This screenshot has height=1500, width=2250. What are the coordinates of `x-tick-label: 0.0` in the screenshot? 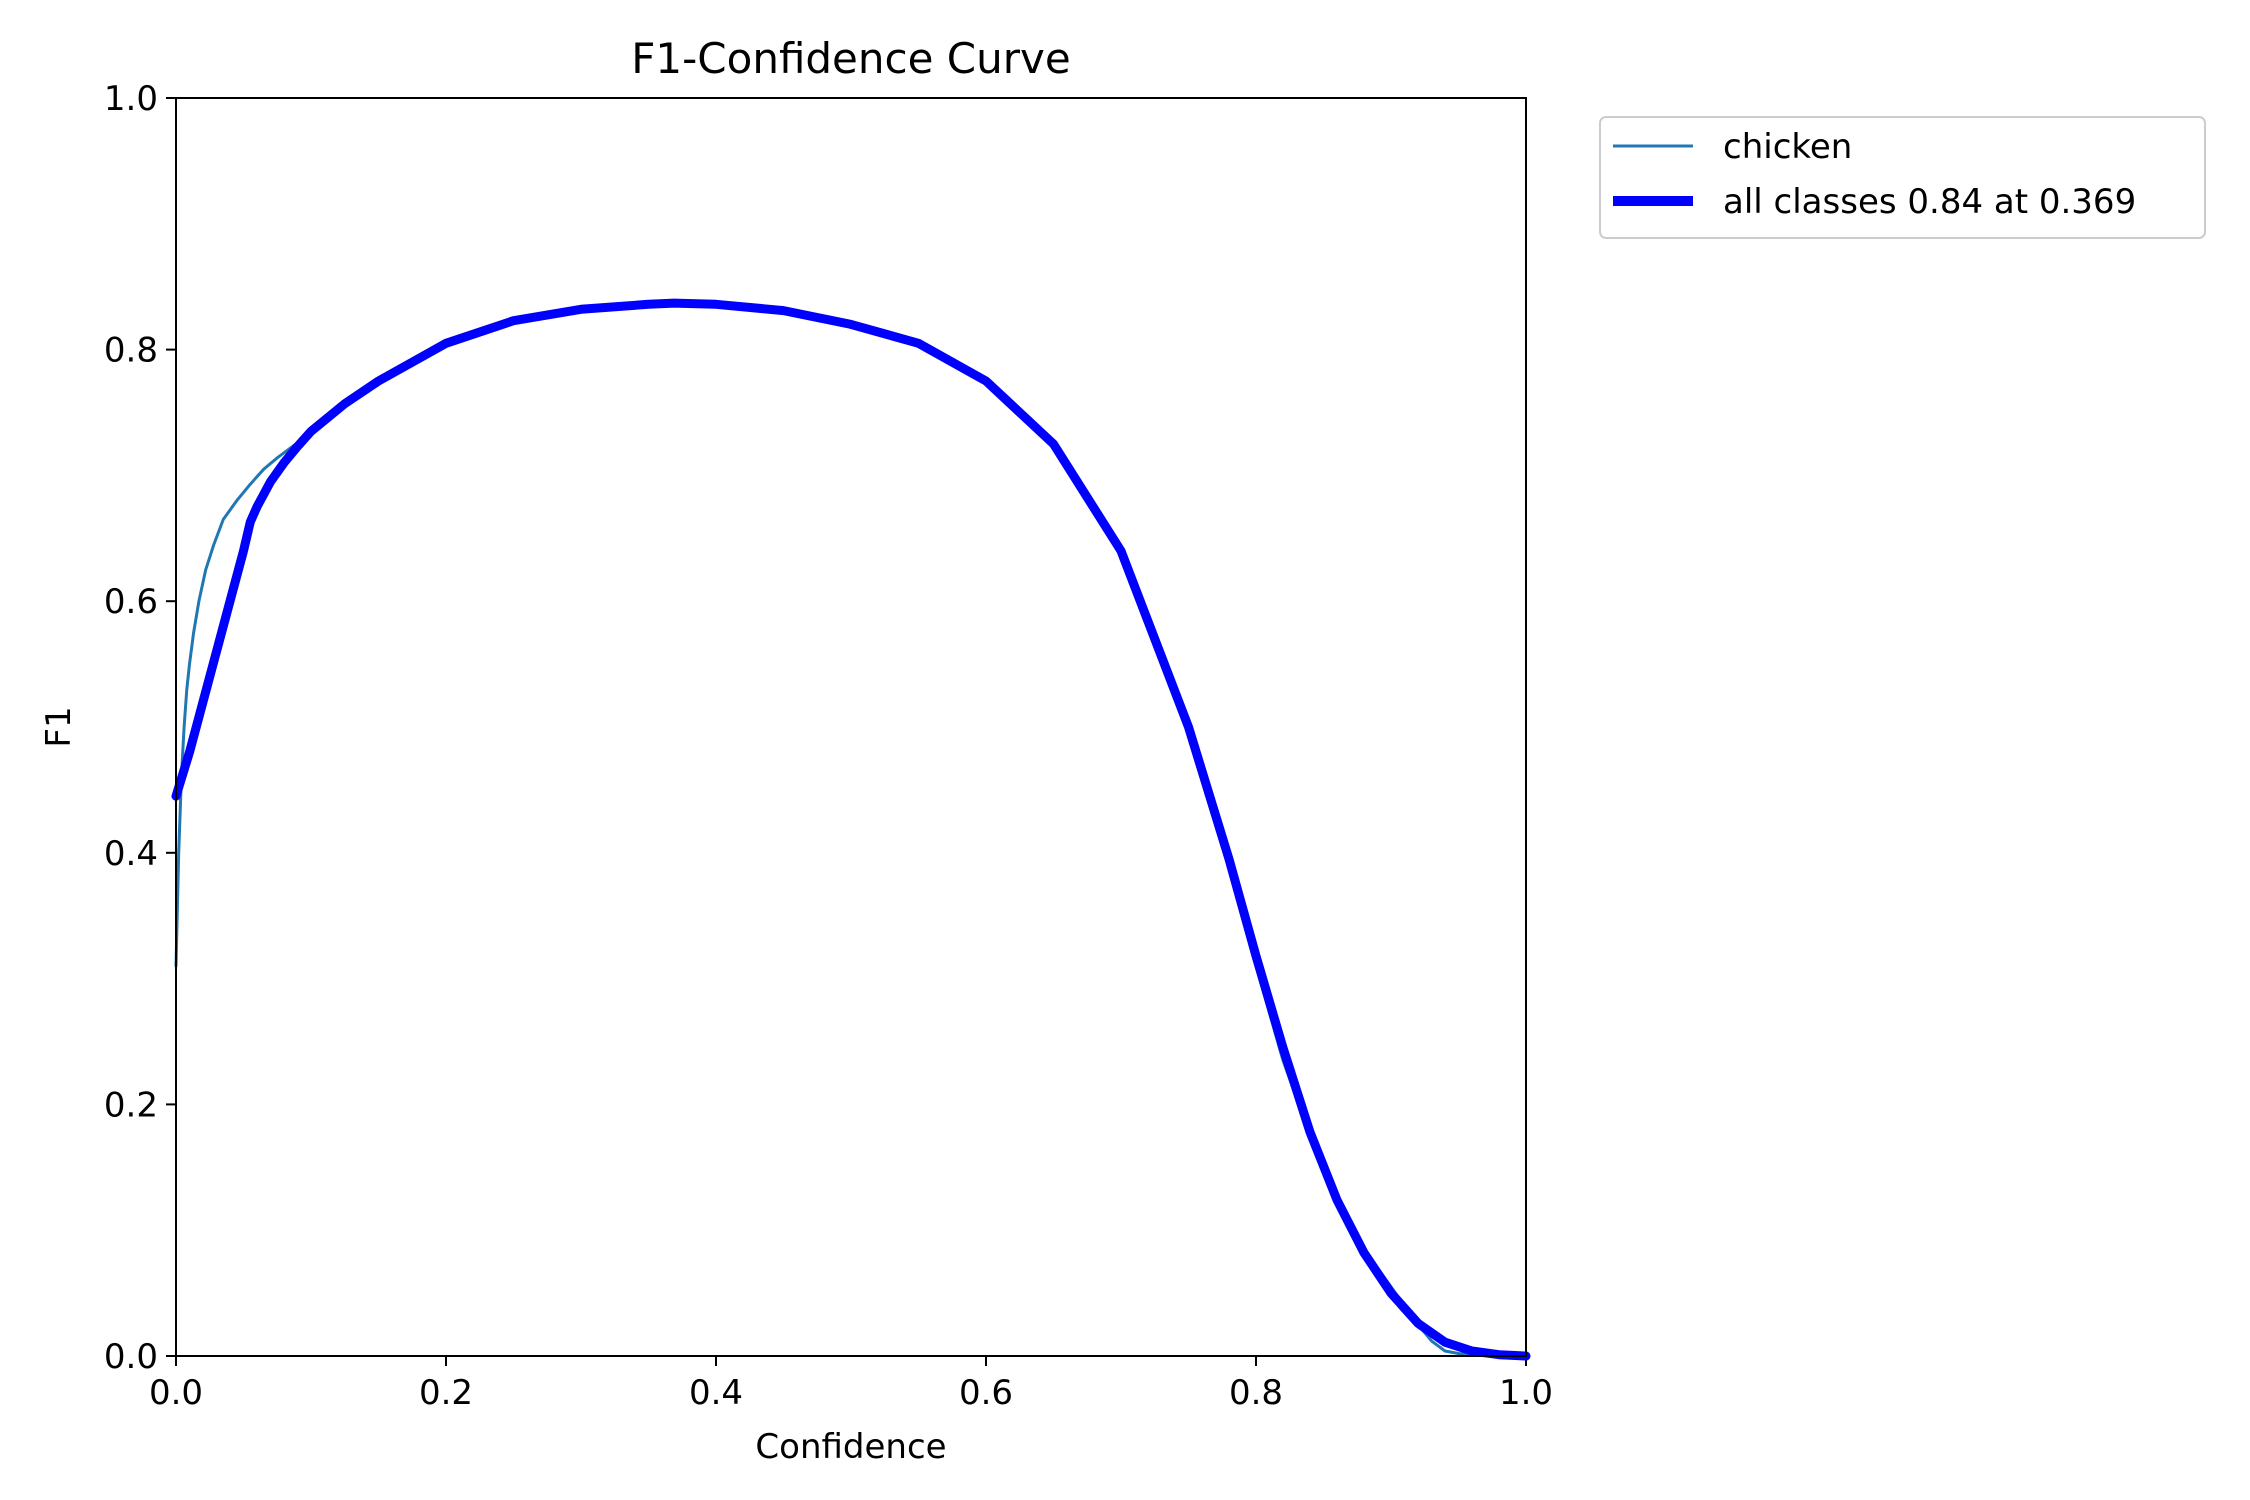 It's located at (176, 1393).